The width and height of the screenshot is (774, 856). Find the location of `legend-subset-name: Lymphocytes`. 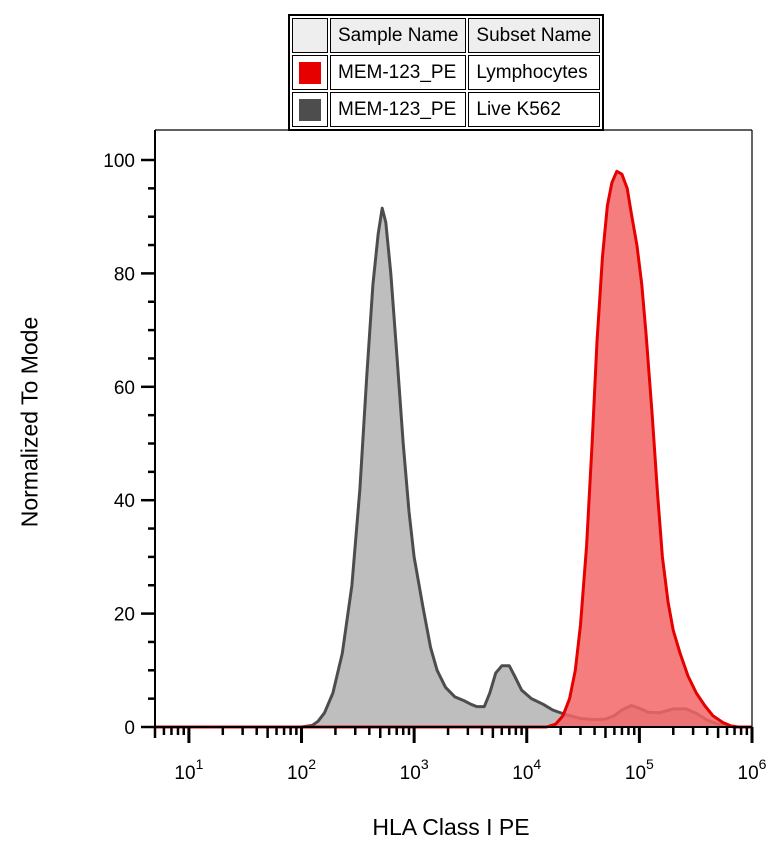

legend-subset-name: Lymphocytes is located at coordinates (534, 72).